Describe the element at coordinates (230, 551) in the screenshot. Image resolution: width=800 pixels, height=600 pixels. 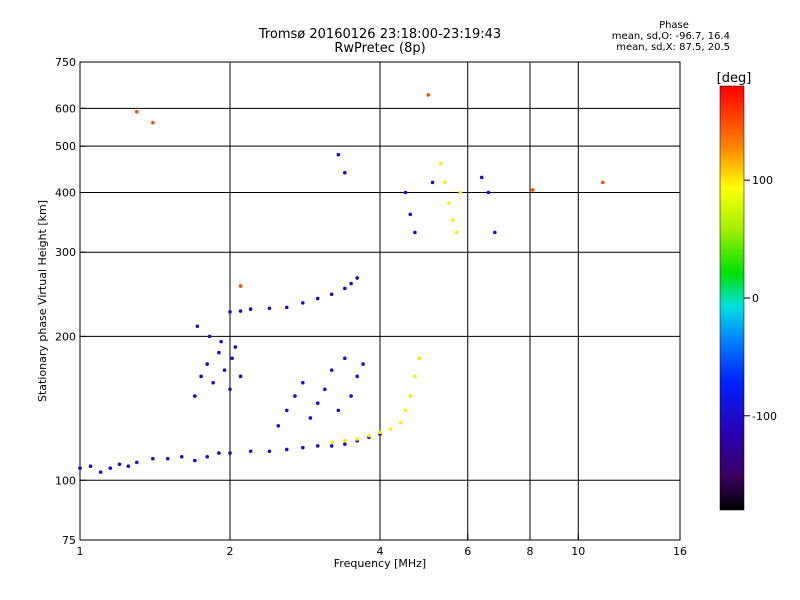
I see `x-tick-label: 2` at that location.